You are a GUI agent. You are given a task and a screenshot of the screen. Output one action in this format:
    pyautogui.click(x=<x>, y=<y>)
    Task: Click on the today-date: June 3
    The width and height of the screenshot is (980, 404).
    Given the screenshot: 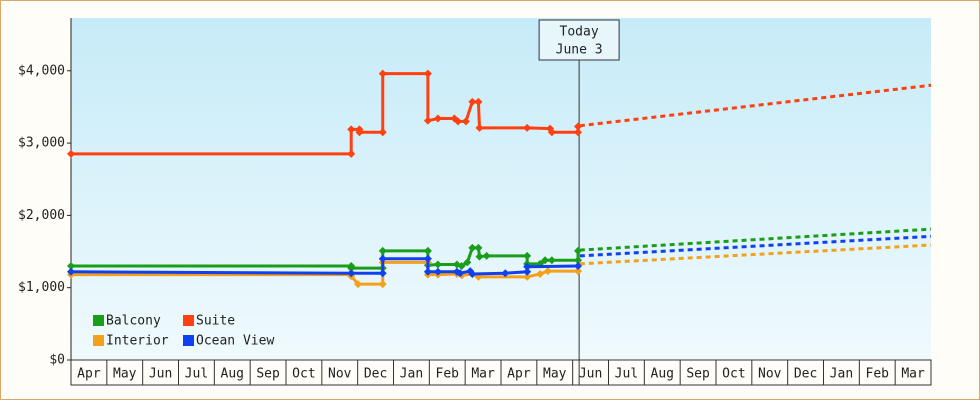 What is the action you would take?
    pyautogui.click(x=579, y=50)
    